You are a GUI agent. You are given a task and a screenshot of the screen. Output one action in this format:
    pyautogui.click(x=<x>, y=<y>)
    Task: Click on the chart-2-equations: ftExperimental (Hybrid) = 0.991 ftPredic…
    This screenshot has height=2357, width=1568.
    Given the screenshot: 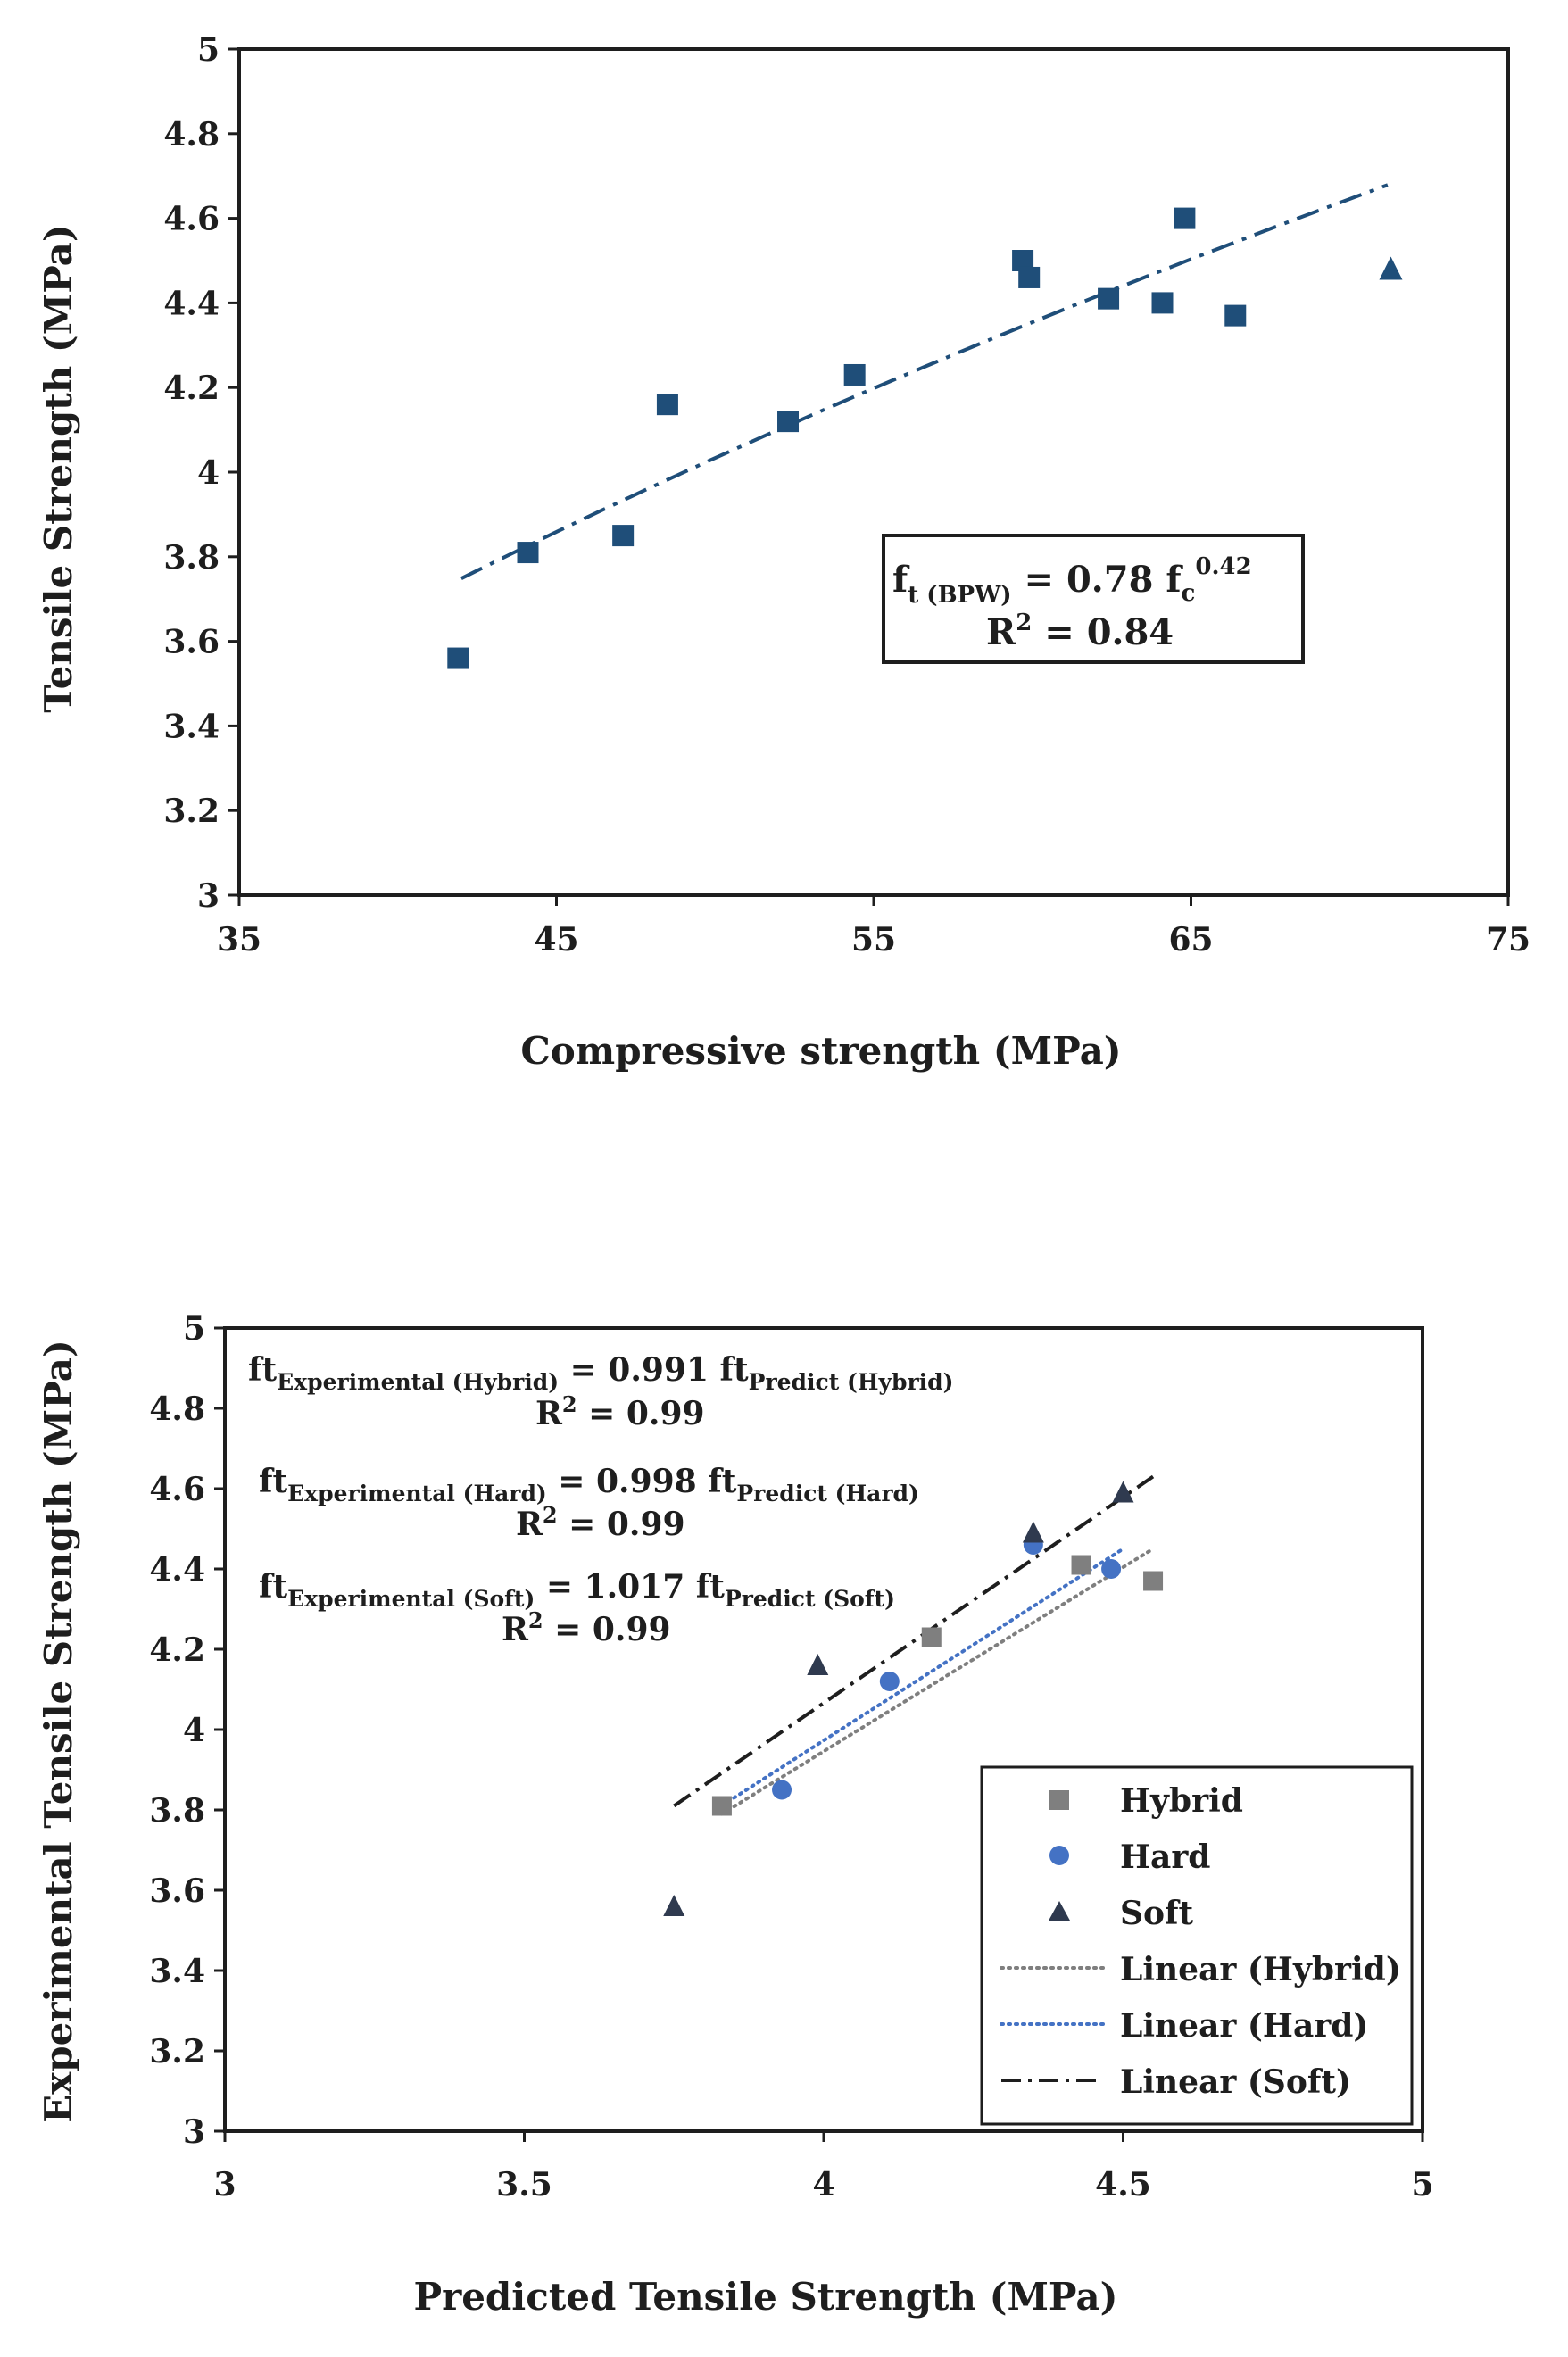 What is the action you would take?
    pyautogui.click(x=600, y=1499)
    